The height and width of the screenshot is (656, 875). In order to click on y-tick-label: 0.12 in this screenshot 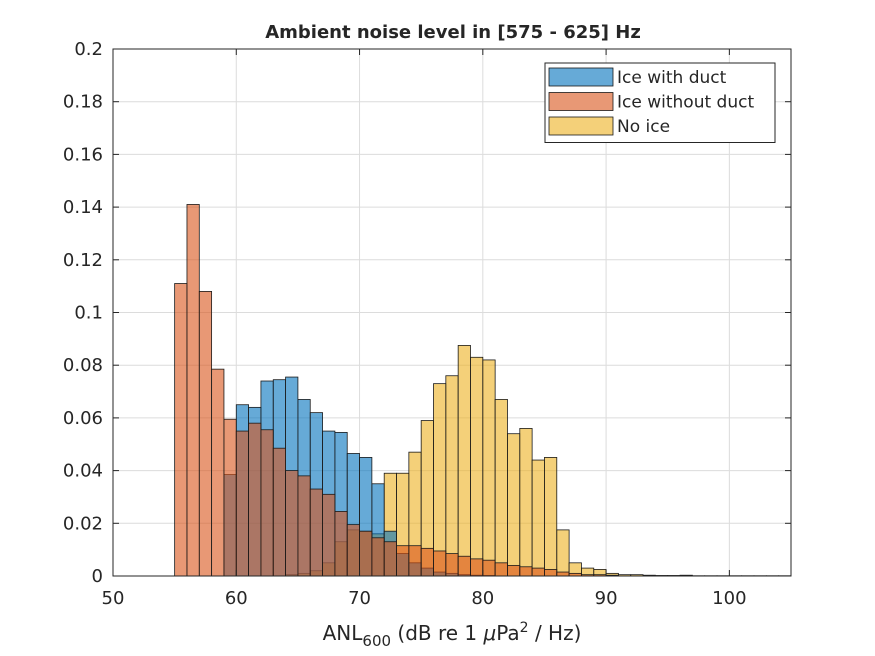, I will do `click(83, 260)`.